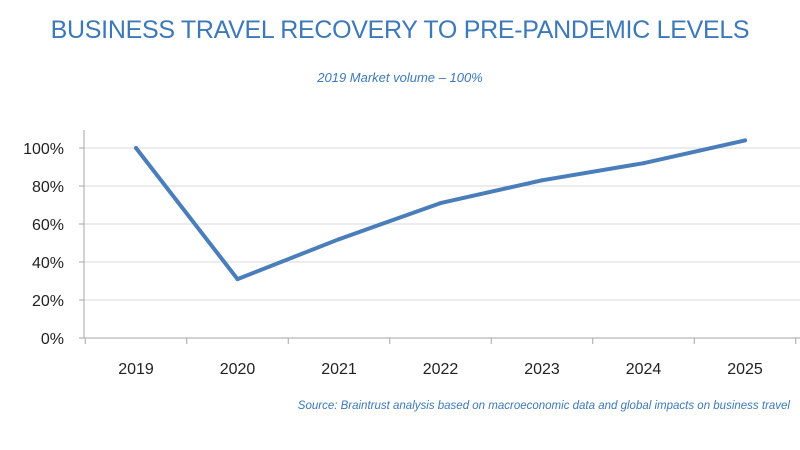  Describe the element at coordinates (745, 369) in the screenshot. I see `x-tick-label: 2025` at that location.